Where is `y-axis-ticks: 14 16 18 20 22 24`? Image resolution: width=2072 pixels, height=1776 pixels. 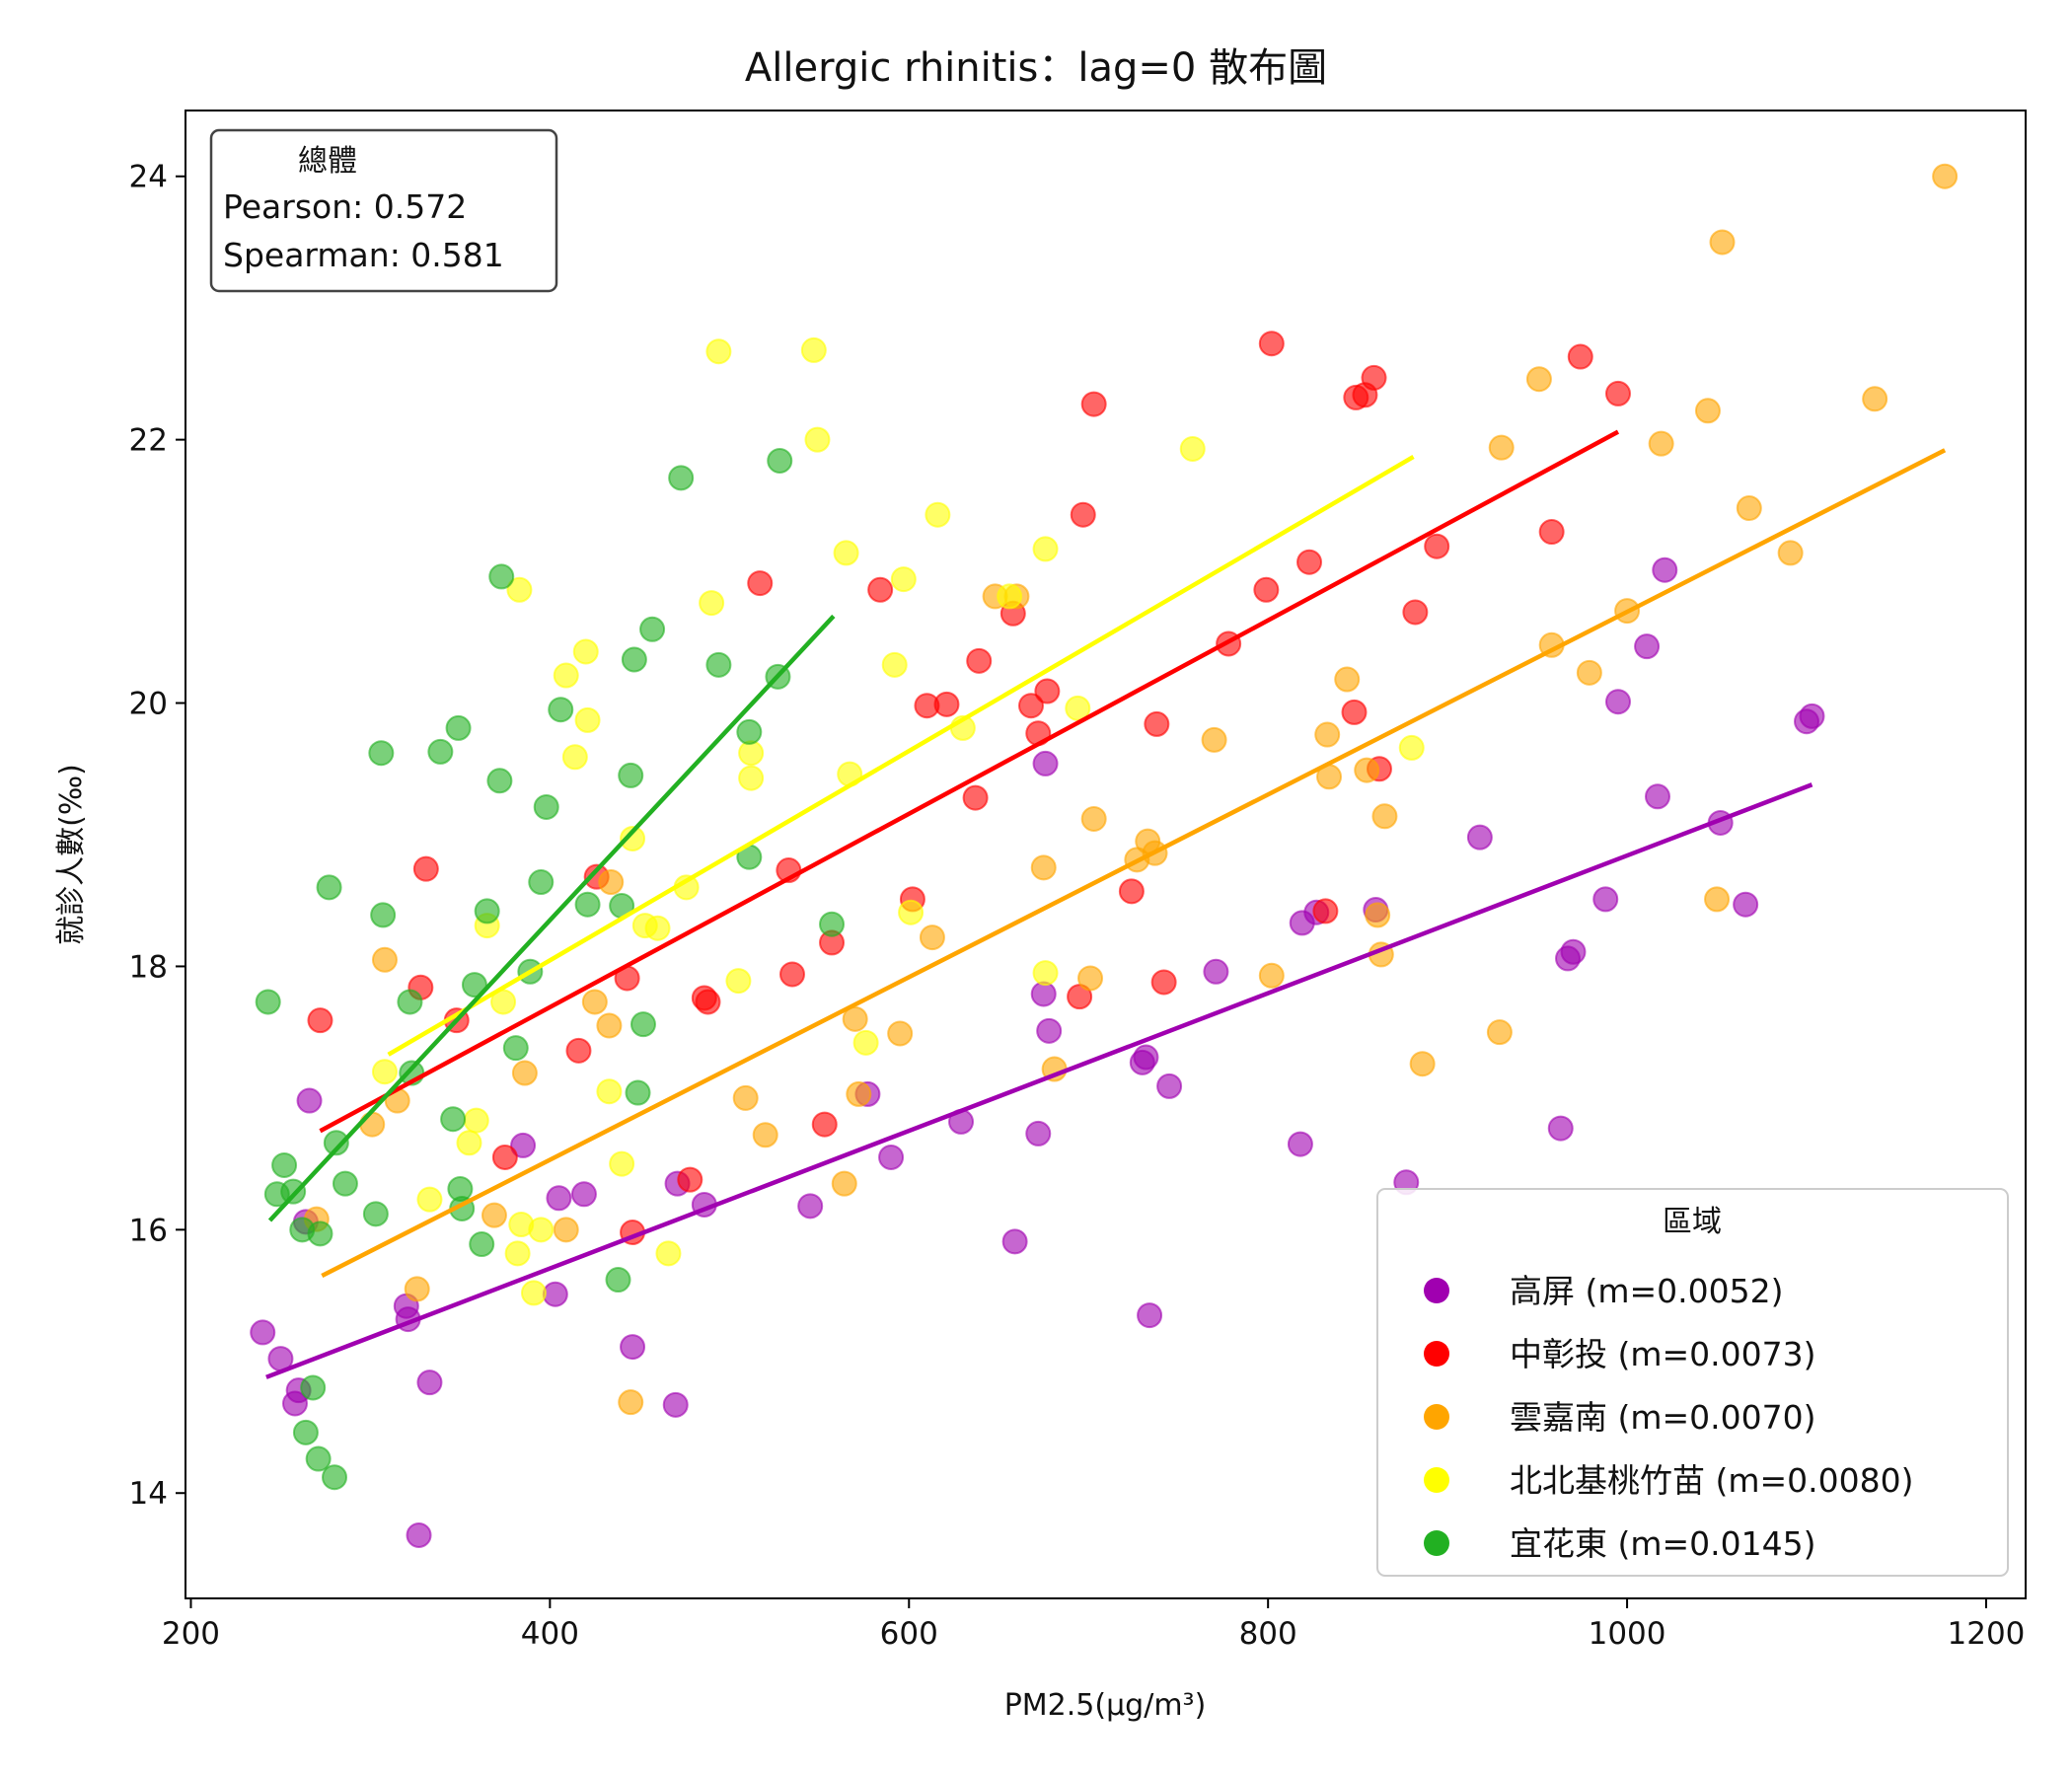 y-axis-ticks: 14 16 18 20 22 24 is located at coordinates (157, 836).